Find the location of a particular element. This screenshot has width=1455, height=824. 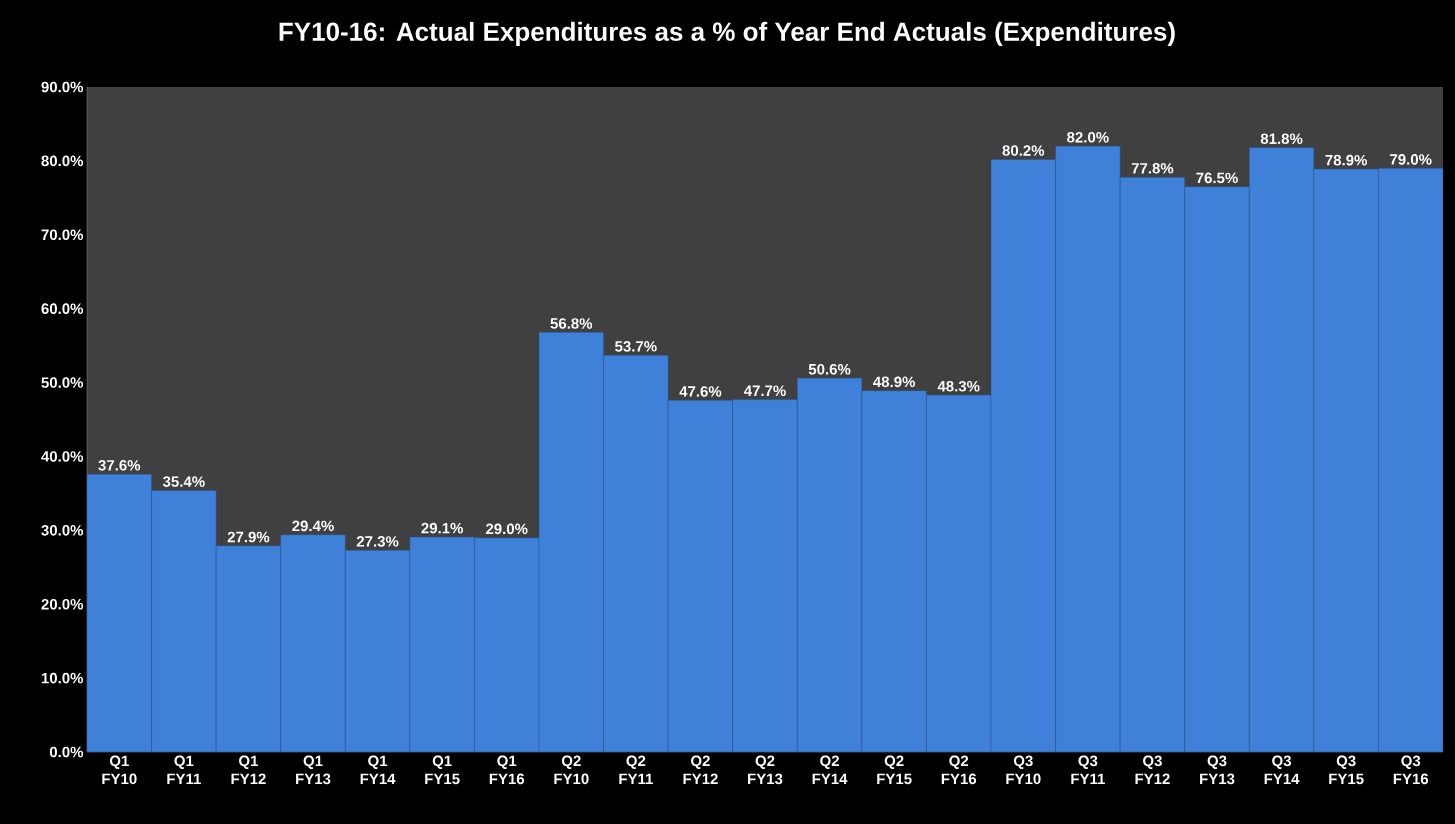

x-tick-label: Q3 FY11 is located at coordinates (1088, 770).